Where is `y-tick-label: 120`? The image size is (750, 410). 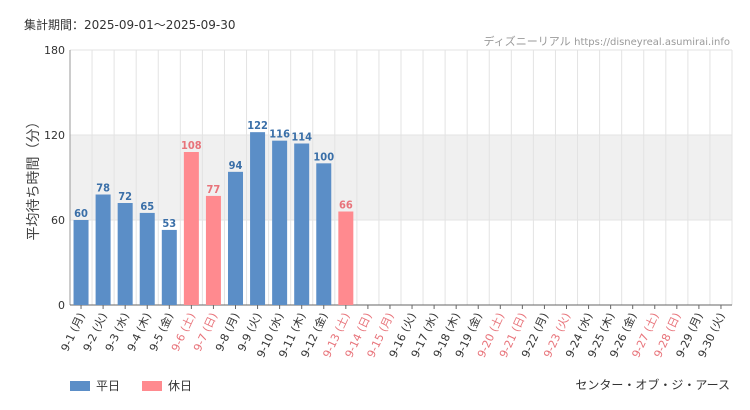 y-tick-label: 120 is located at coordinates (54, 135).